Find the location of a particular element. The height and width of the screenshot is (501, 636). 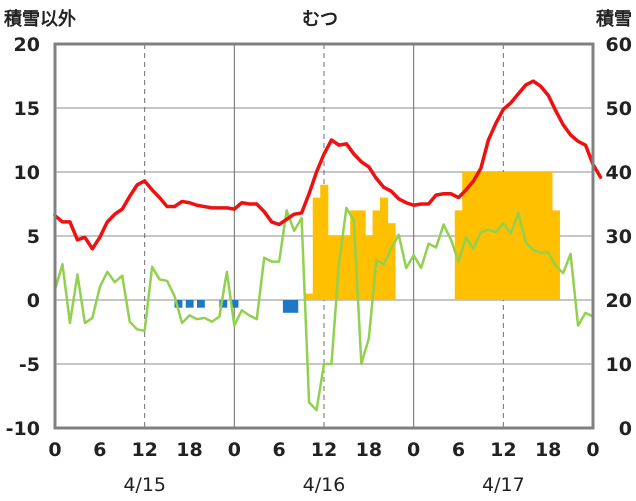

right-tick-label: 60 is located at coordinates (619, 45).